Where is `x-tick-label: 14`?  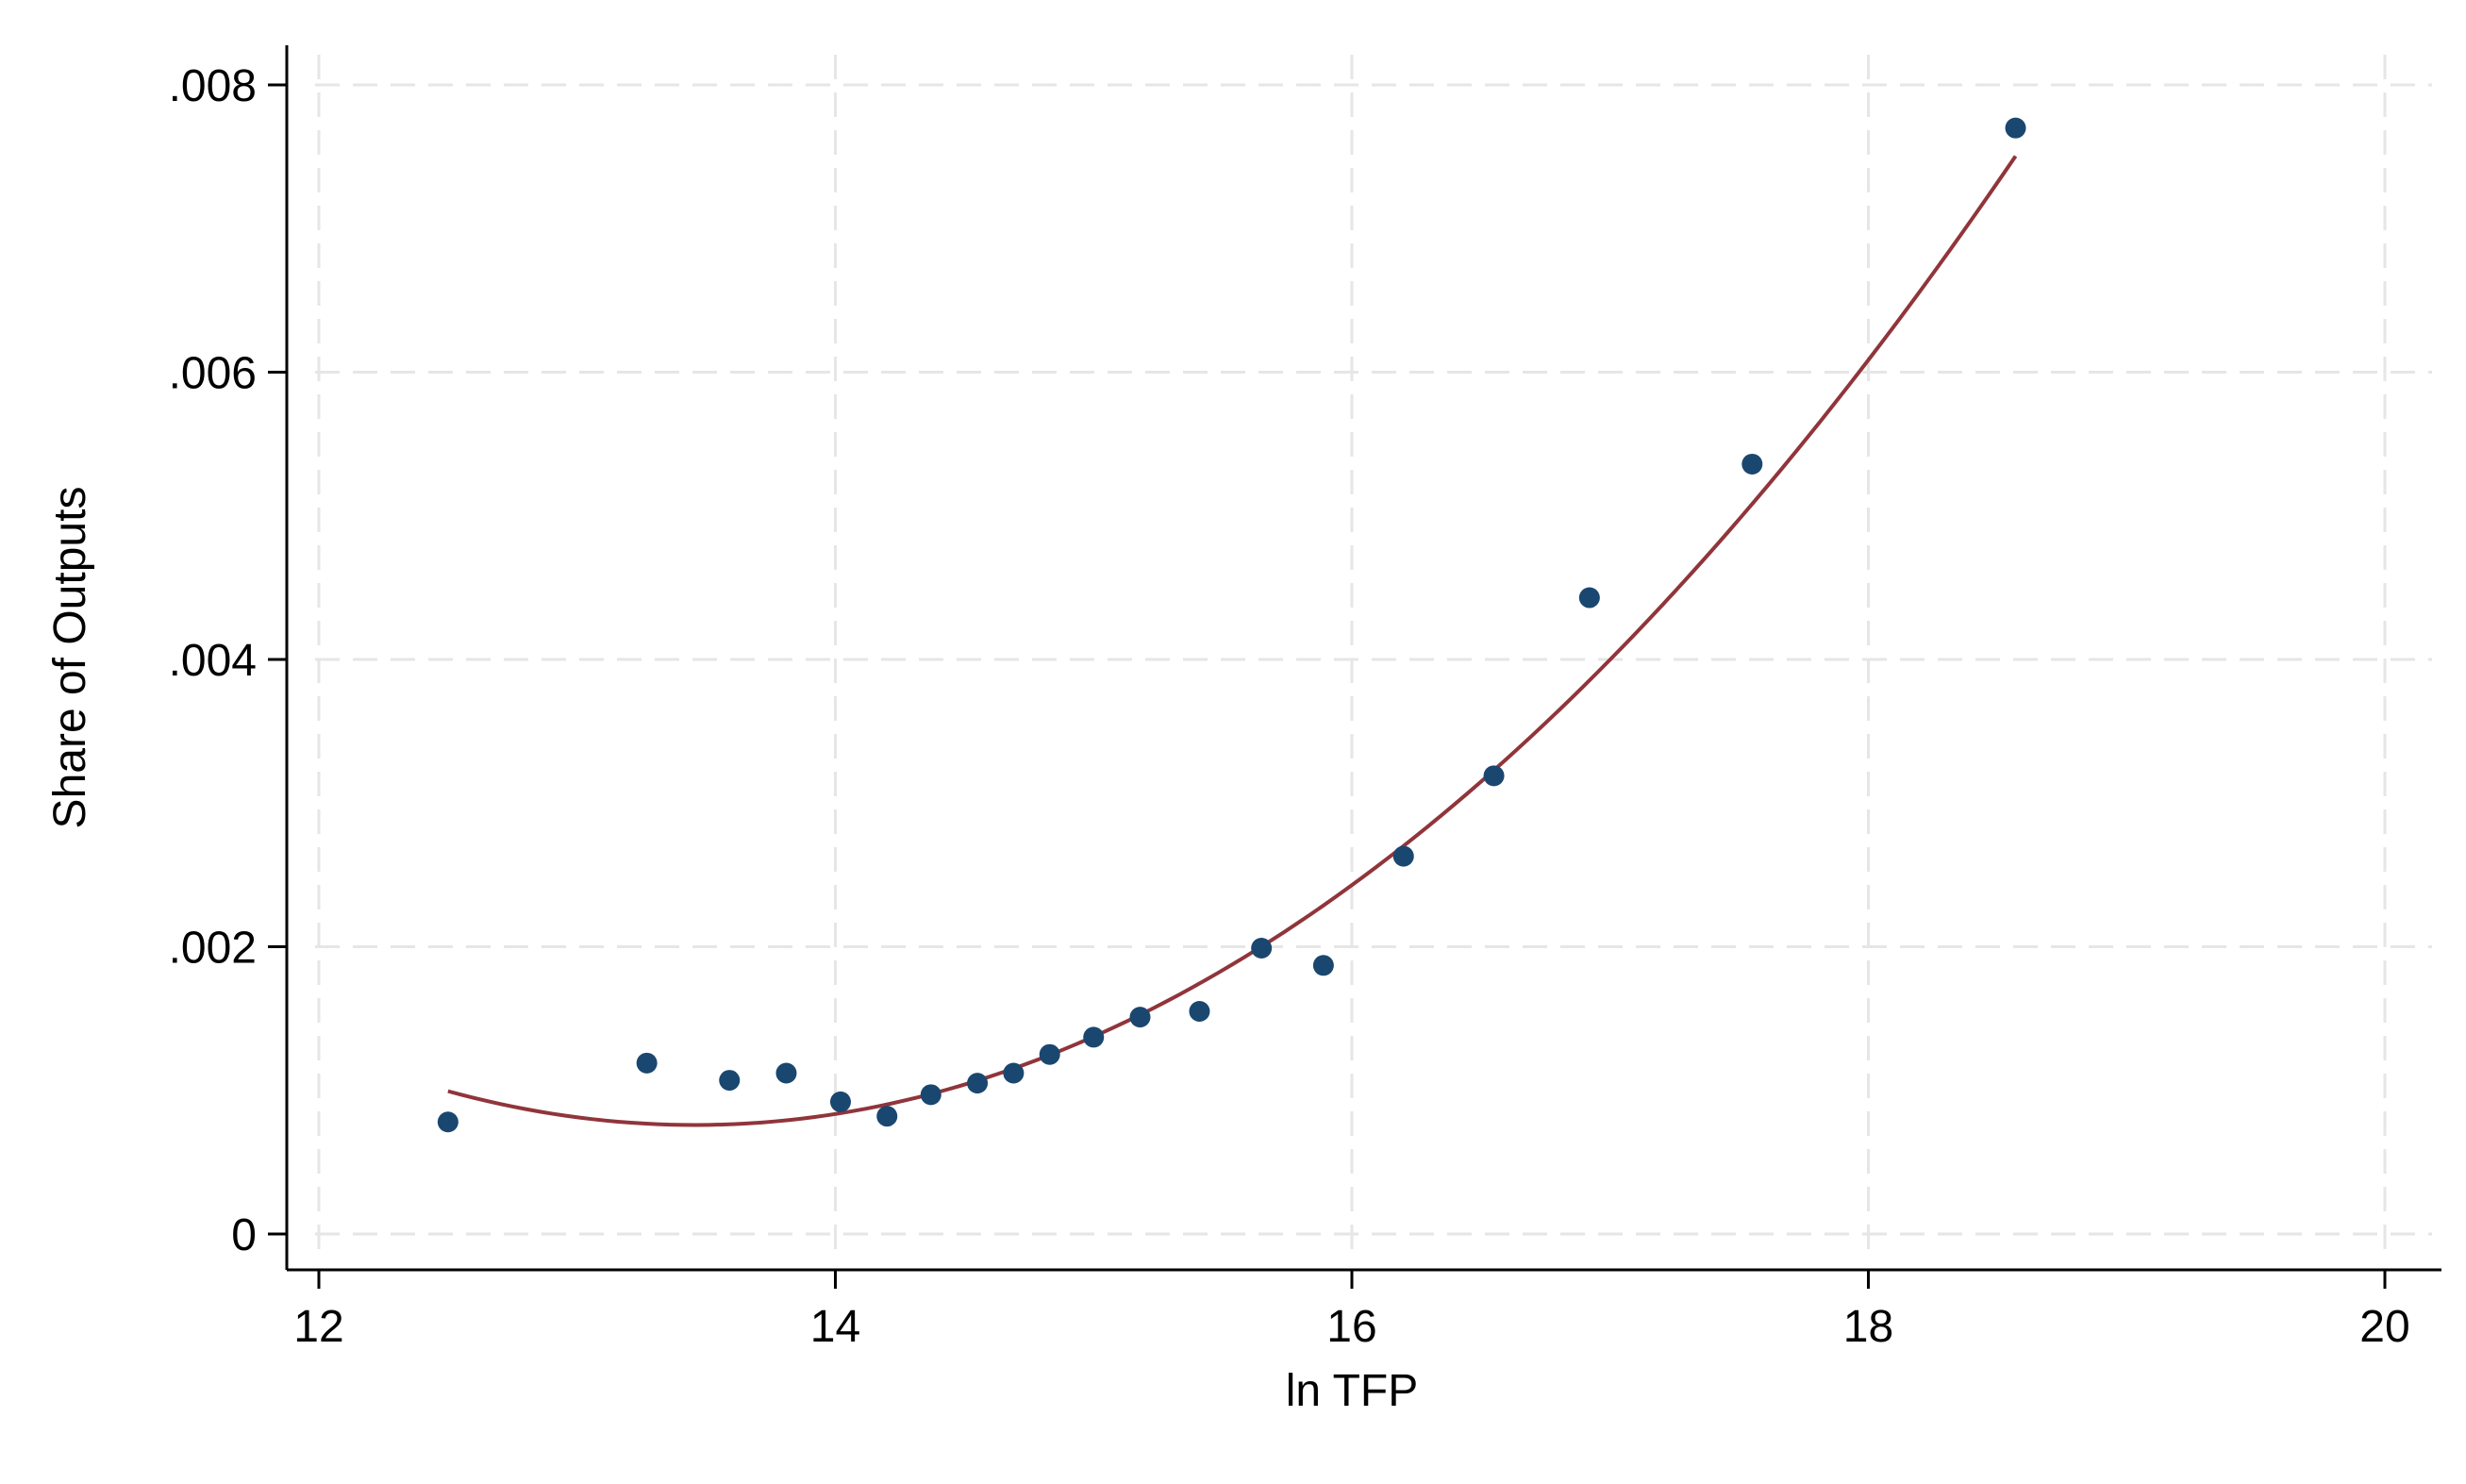
x-tick-label: 14 is located at coordinates (835, 1327).